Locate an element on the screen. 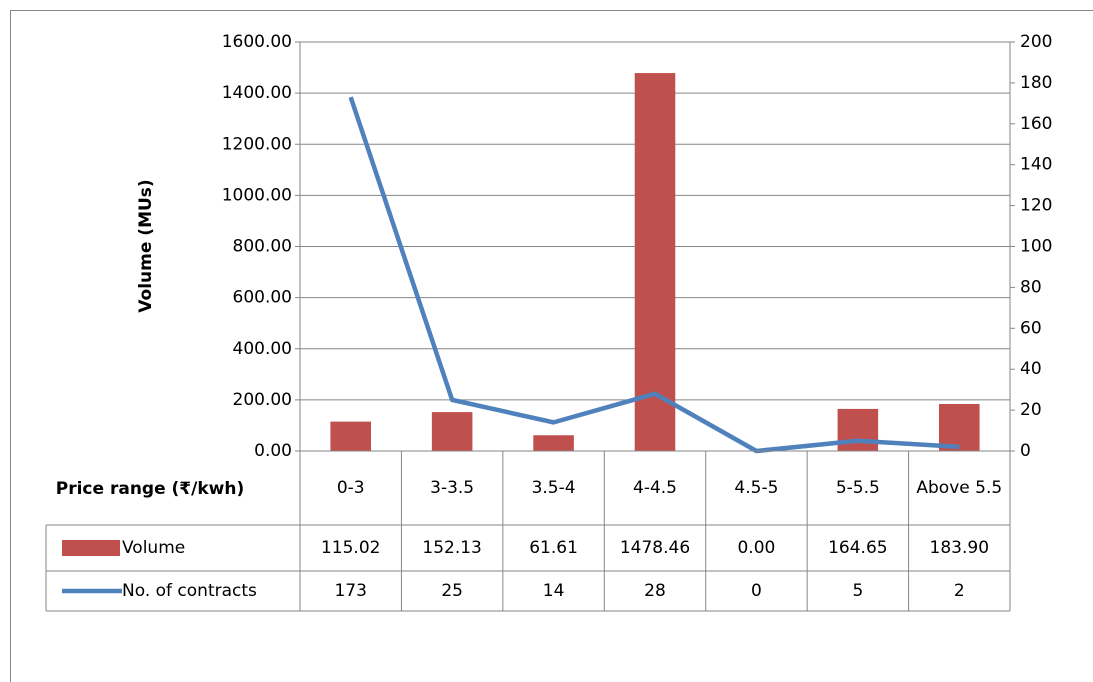 Image resolution: width=1093 pixels, height=682 pixels. table-value: 173 is located at coordinates (350, 591).